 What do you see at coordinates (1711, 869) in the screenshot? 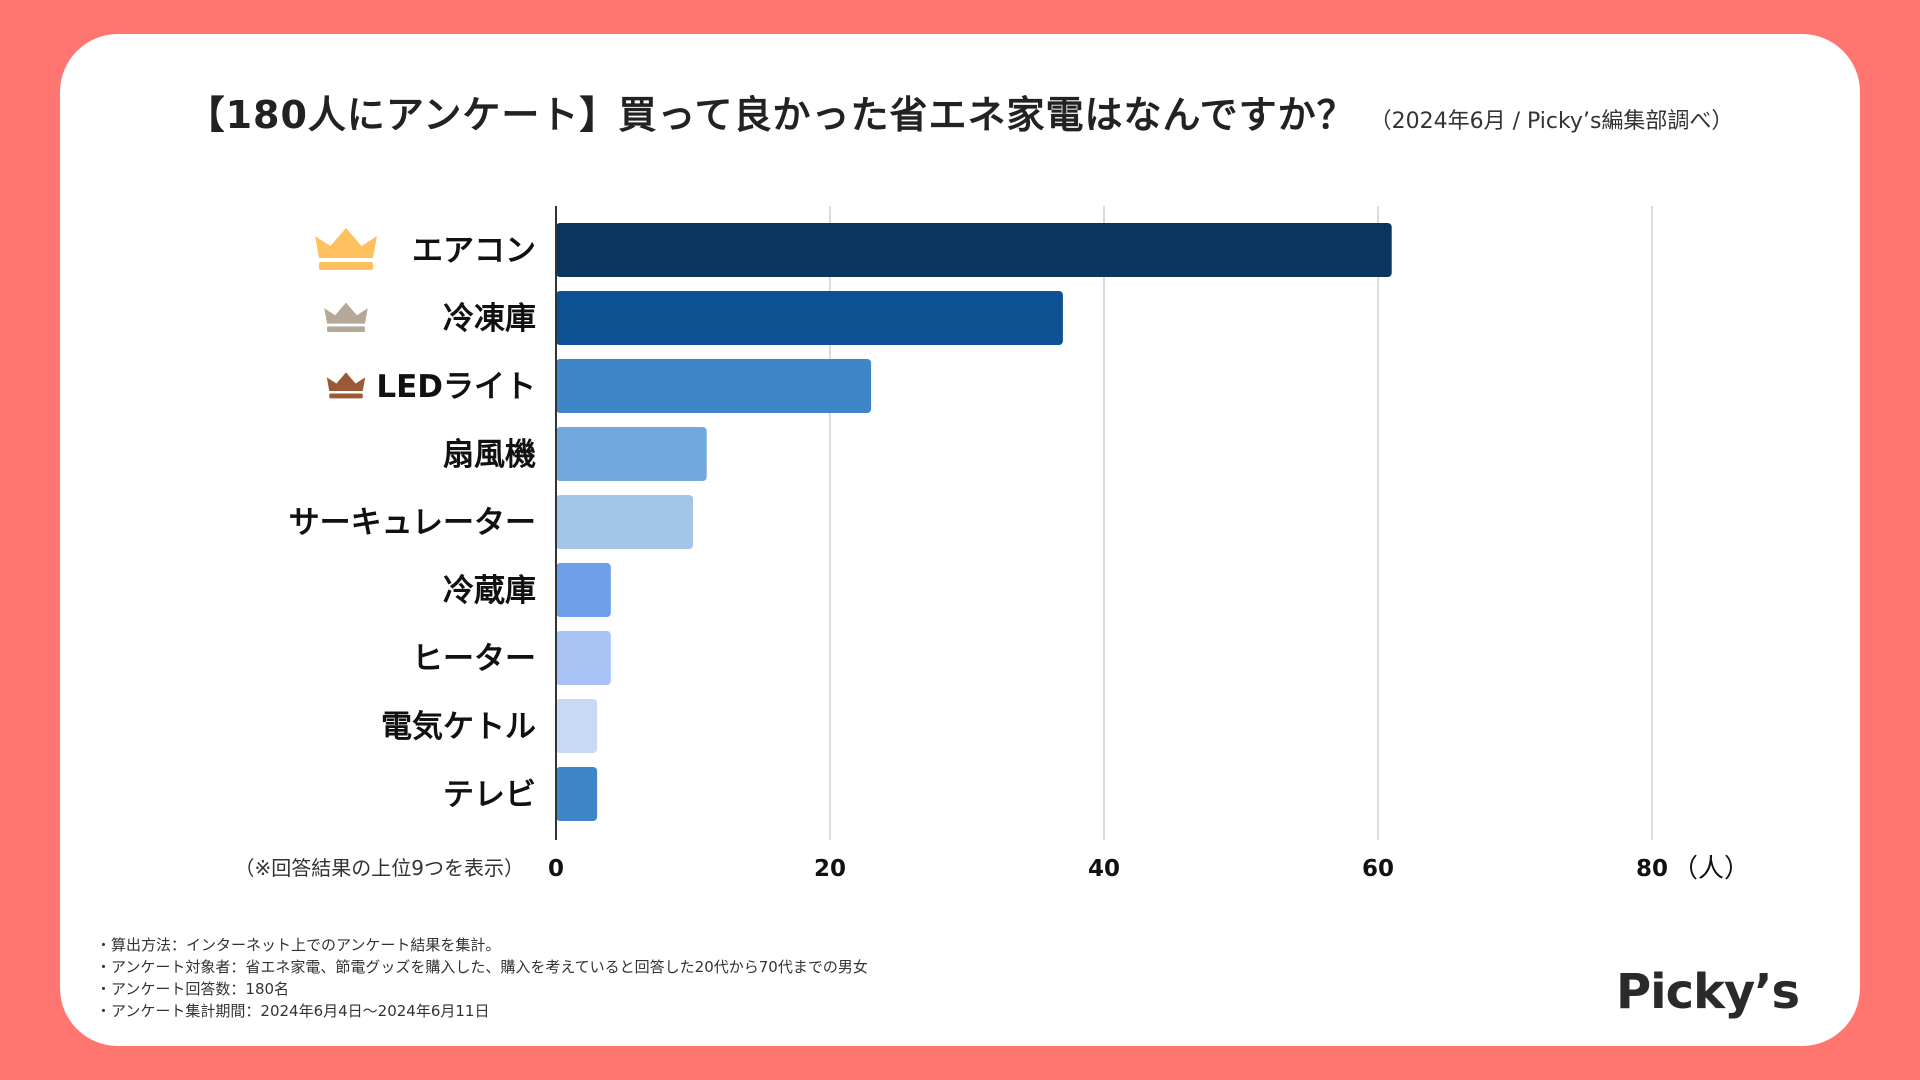
I see `x-unit-label: （人）` at bounding box center [1711, 869].